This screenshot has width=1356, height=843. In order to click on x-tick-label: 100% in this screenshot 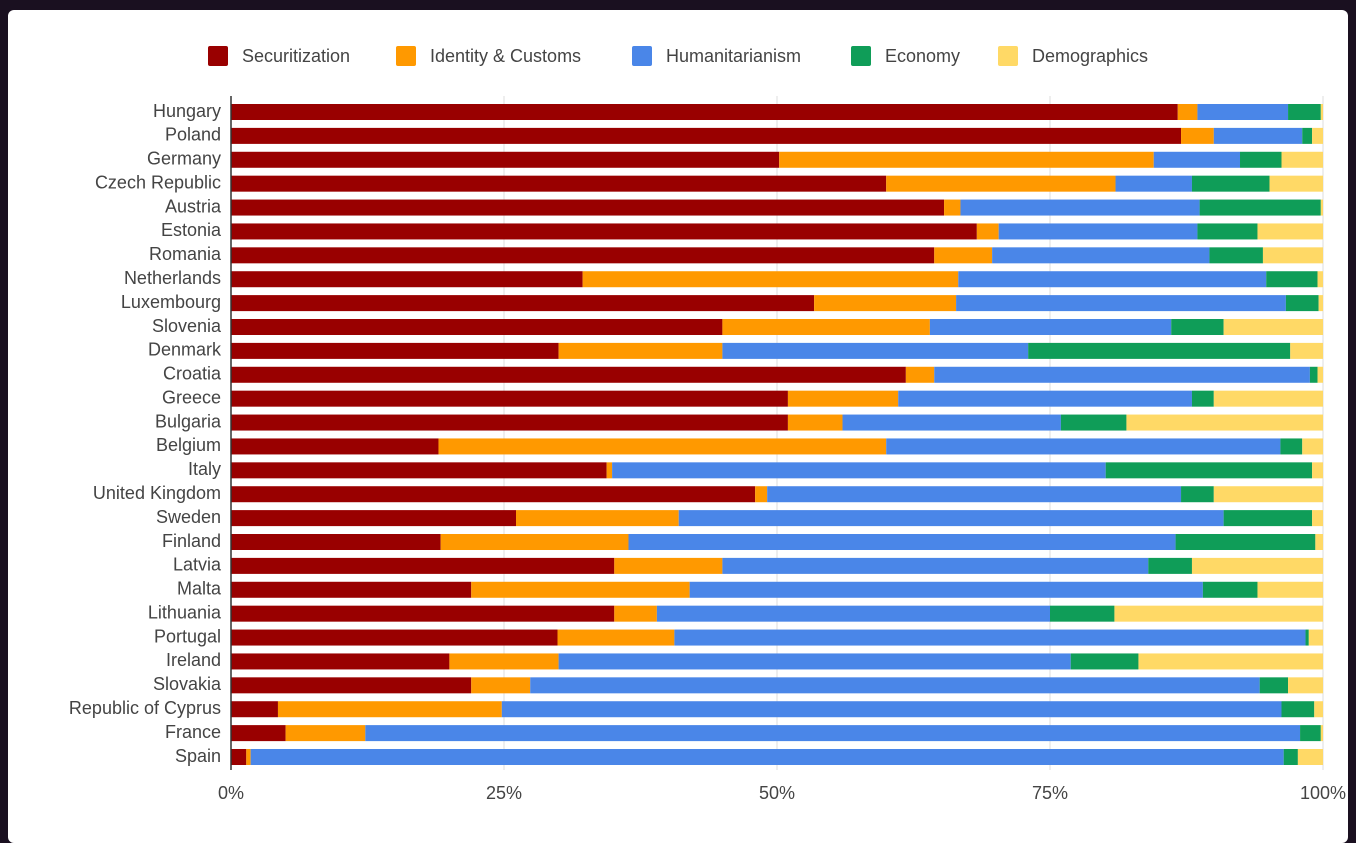, I will do `click(1323, 793)`.